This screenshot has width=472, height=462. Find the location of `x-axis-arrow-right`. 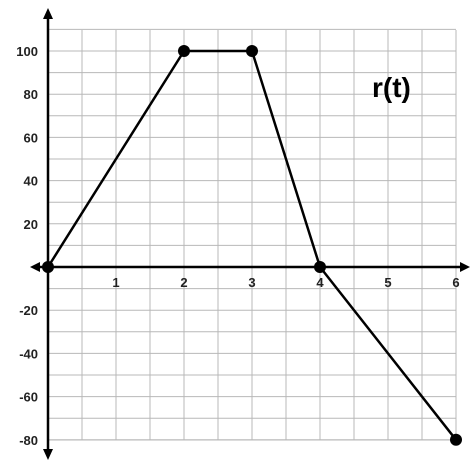

x-axis-arrow-right is located at coordinates (465, 267).